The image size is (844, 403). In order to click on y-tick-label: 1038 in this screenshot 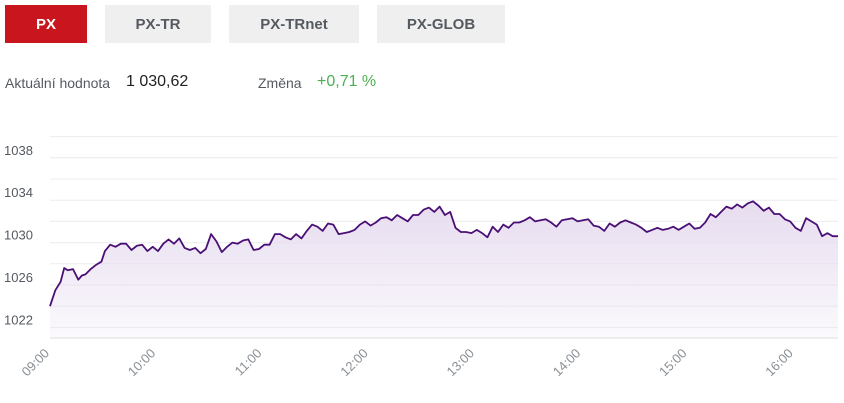, I will do `click(18, 150)`.